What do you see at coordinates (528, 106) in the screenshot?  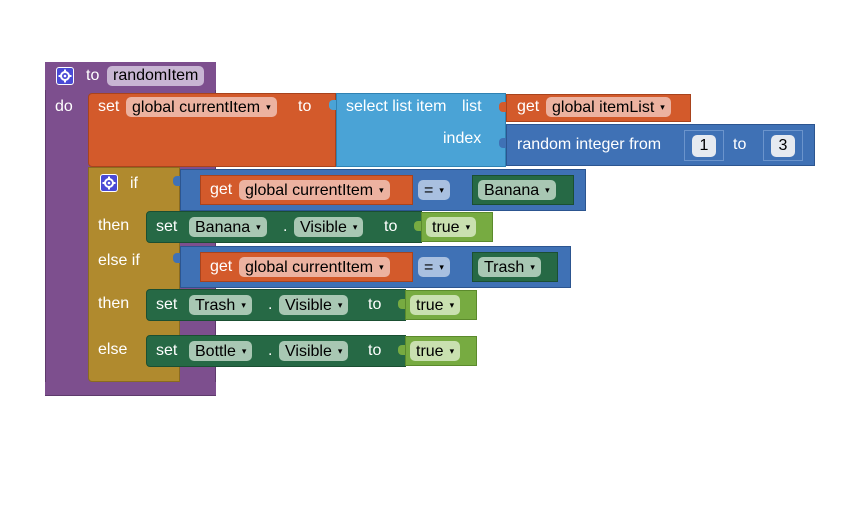 I see `get-item-list-get-label: get` at bounding box center [528, 106].